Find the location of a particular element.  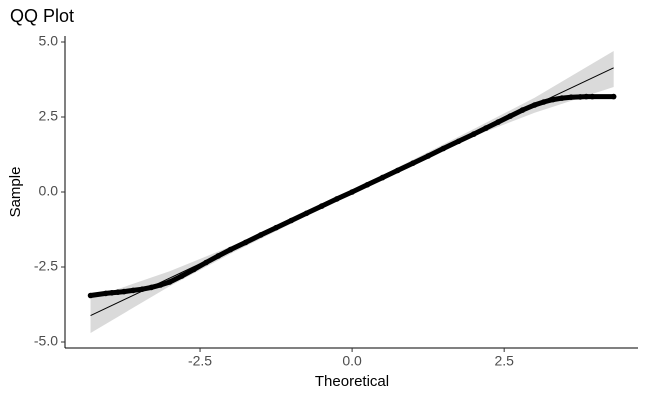

y-tick-label: -2.5 is located at coordinates (46, 266).